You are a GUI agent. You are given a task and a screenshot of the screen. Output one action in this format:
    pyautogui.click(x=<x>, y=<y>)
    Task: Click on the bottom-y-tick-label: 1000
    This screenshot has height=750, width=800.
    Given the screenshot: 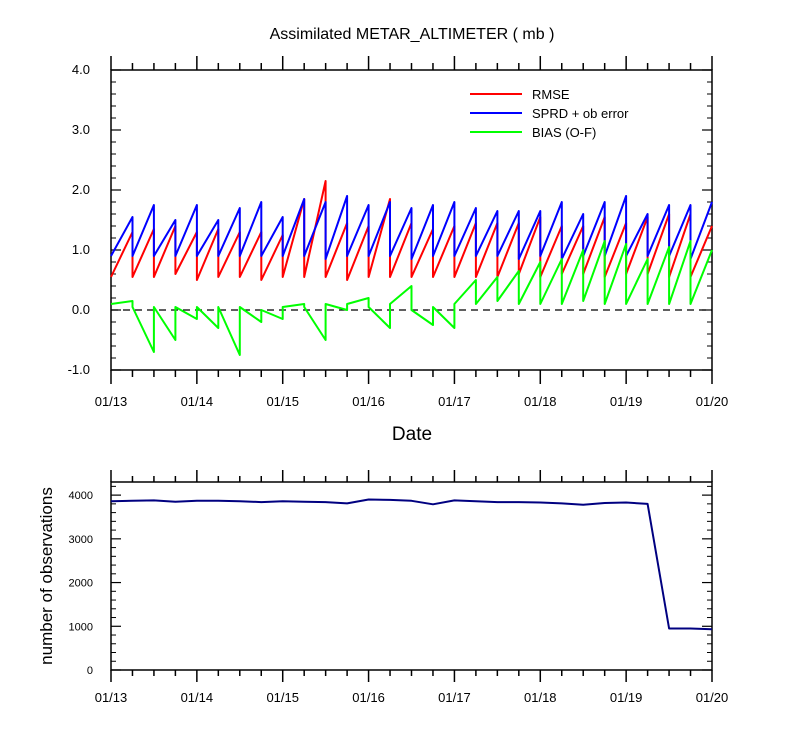 What is the action you would take?
    pyautogui.click(x=81, y=627)
    